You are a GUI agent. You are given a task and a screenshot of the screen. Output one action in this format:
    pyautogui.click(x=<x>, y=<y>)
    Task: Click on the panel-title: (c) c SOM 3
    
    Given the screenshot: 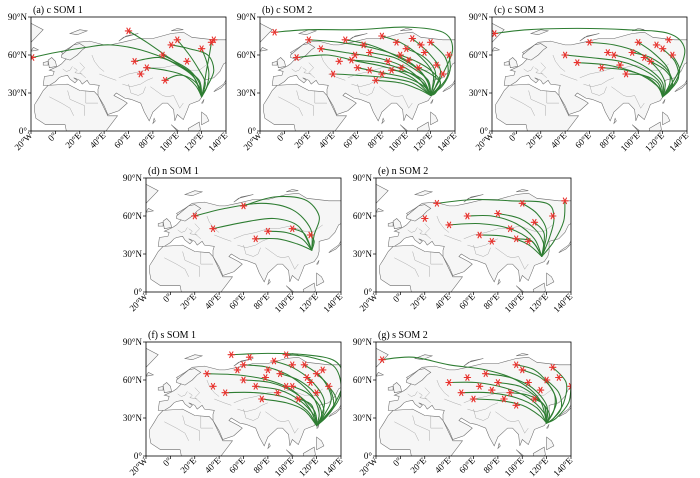 What is the action you would take?
    pyautogui.click(x=519, y=10)
    